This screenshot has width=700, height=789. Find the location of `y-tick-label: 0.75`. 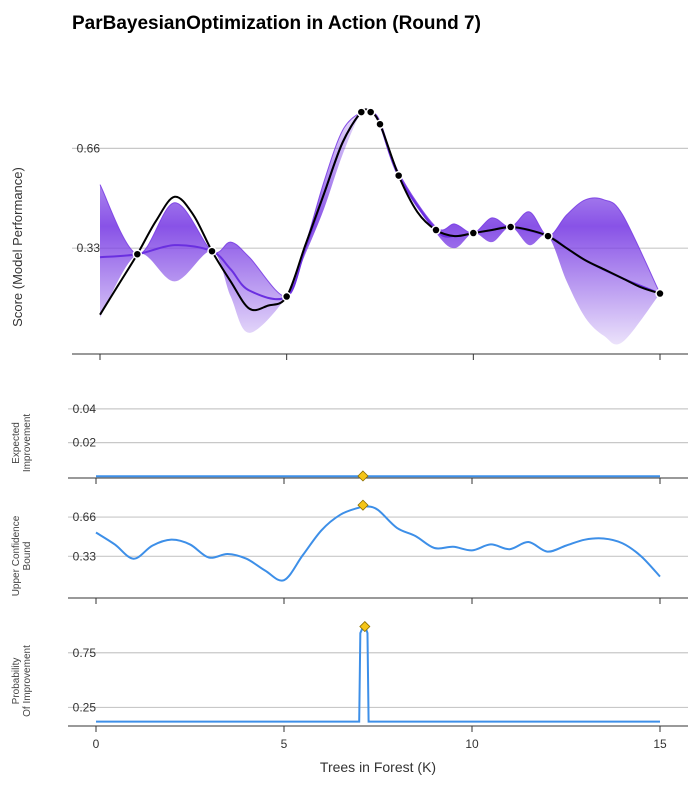

y-tick-label: 0.75 is located at coordinates (85, 653).